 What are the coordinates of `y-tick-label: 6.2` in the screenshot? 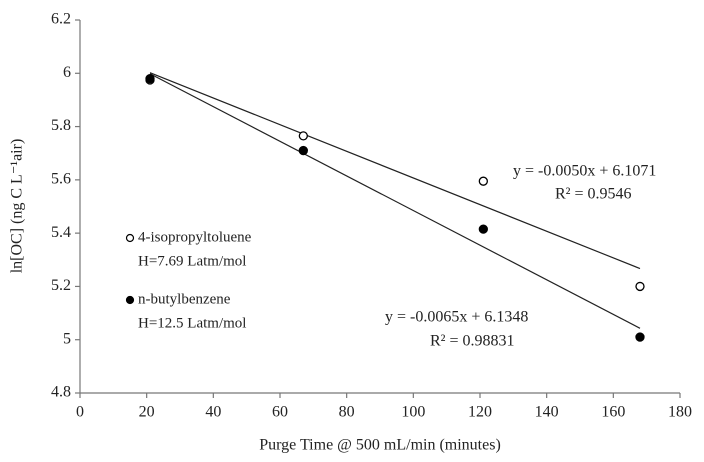 It's located at (61, 19).